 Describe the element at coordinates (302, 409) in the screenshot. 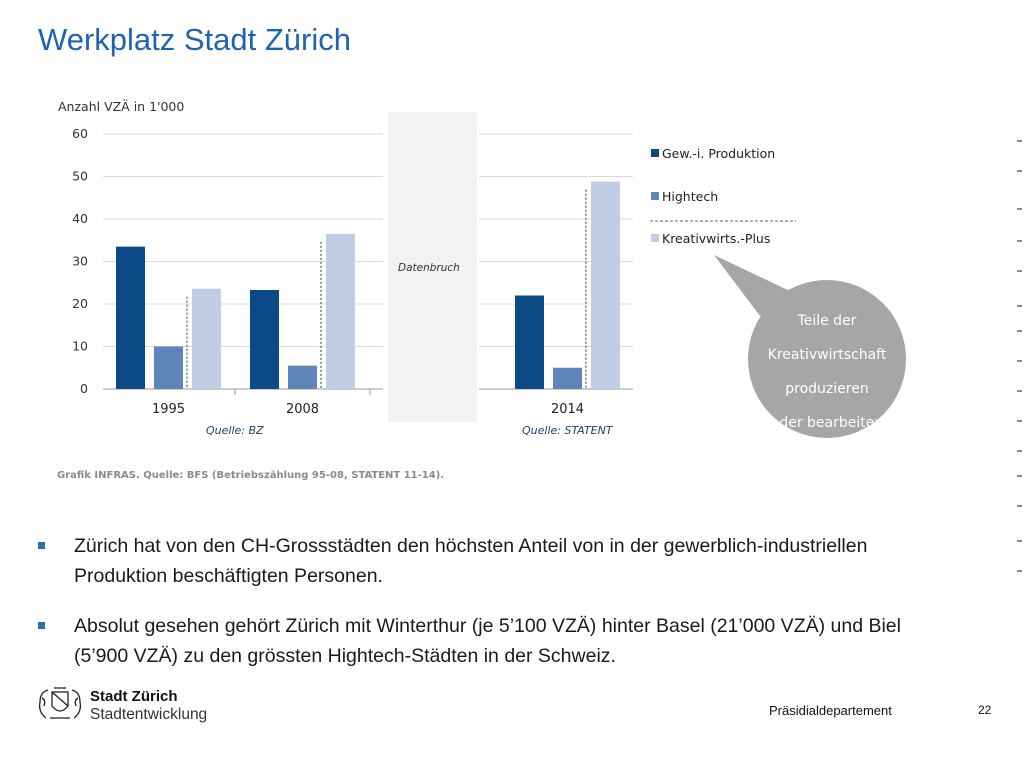

I see `x-tick-label: 2008` at that location.